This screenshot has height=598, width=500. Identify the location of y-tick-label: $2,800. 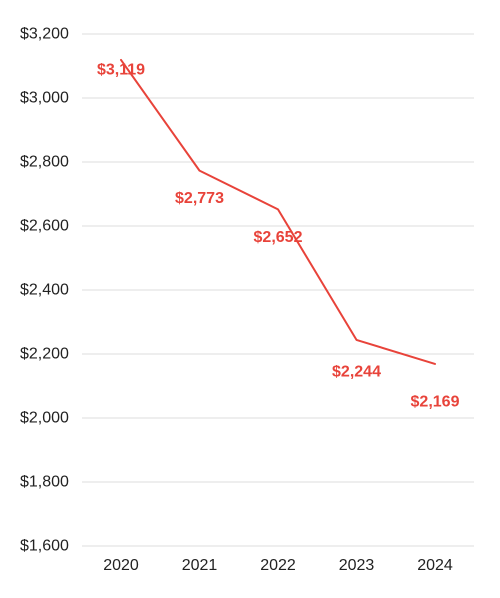
(44, 162).